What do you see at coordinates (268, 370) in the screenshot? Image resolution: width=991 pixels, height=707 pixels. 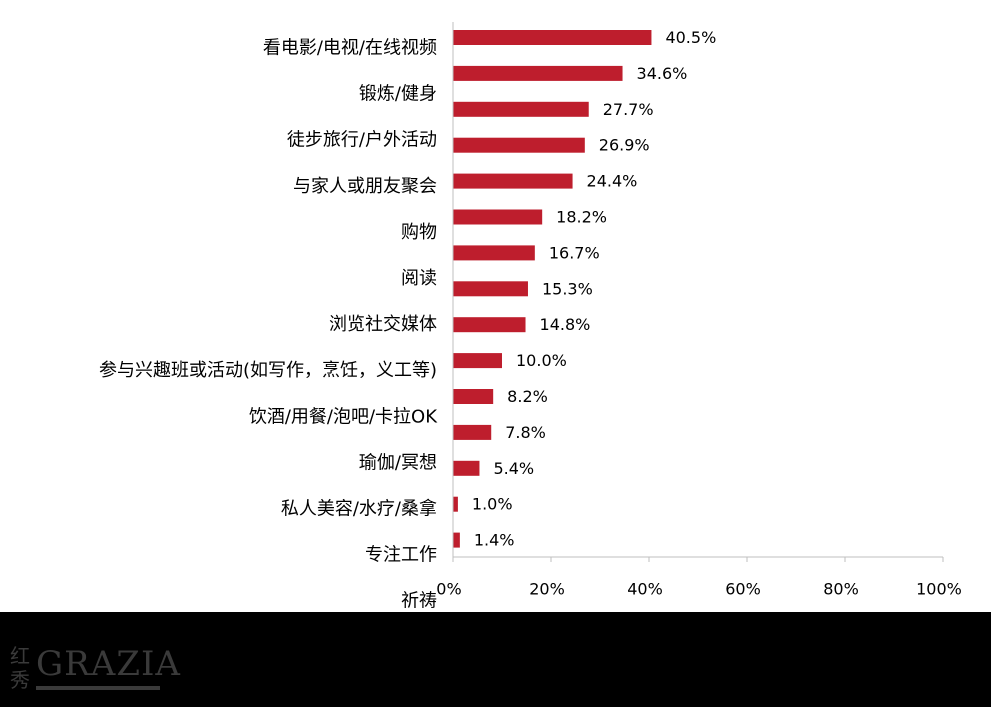 I see `category-label: 参与兴趣班或活动(如写作，烹饪，义工等)` at bounding box center [268, 370].